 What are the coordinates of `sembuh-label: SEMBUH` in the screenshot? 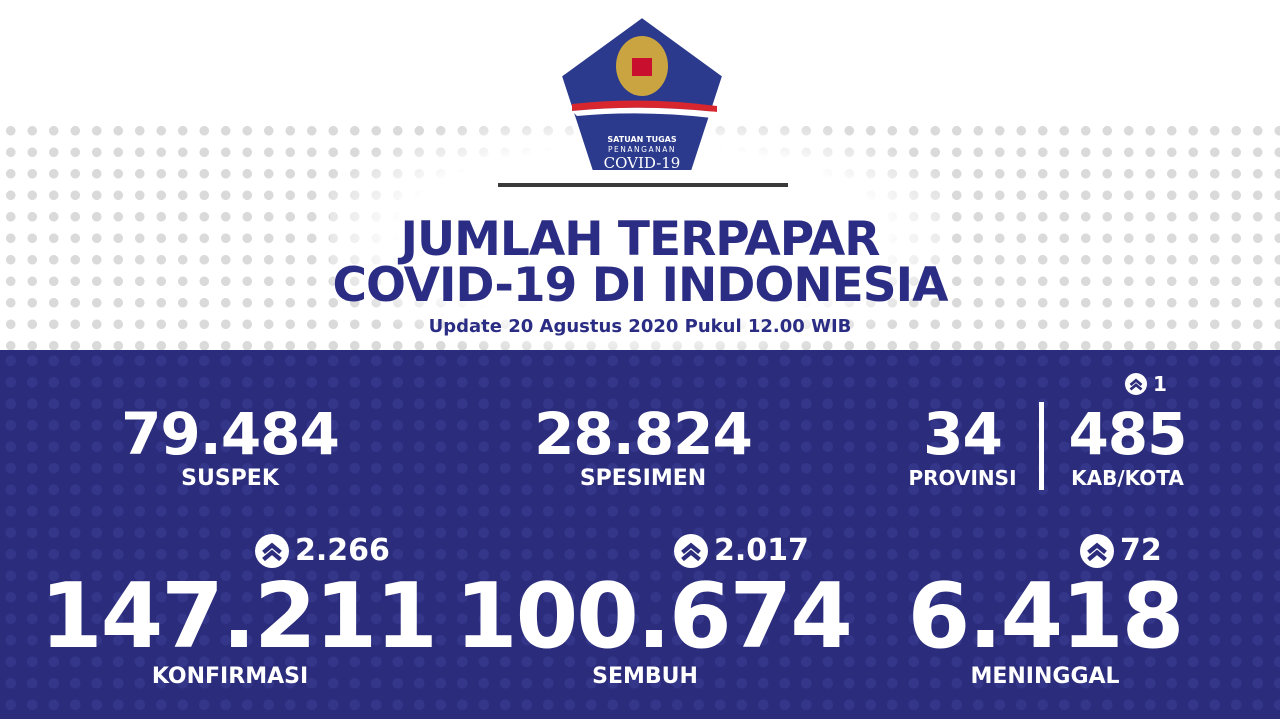 It's located at (645, 676).